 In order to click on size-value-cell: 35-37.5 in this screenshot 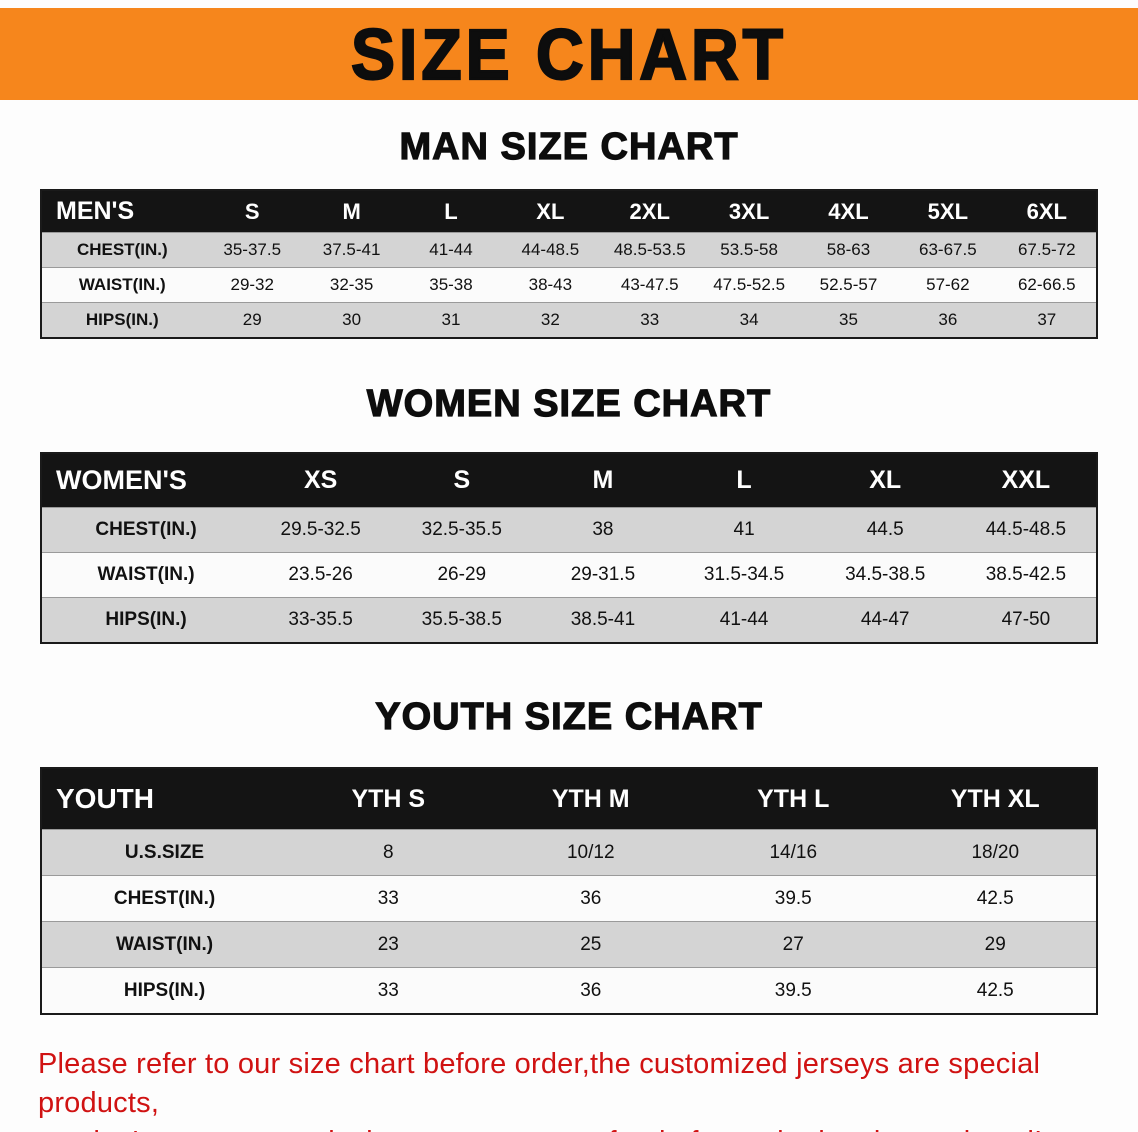, I will do `click(252, 250)`.